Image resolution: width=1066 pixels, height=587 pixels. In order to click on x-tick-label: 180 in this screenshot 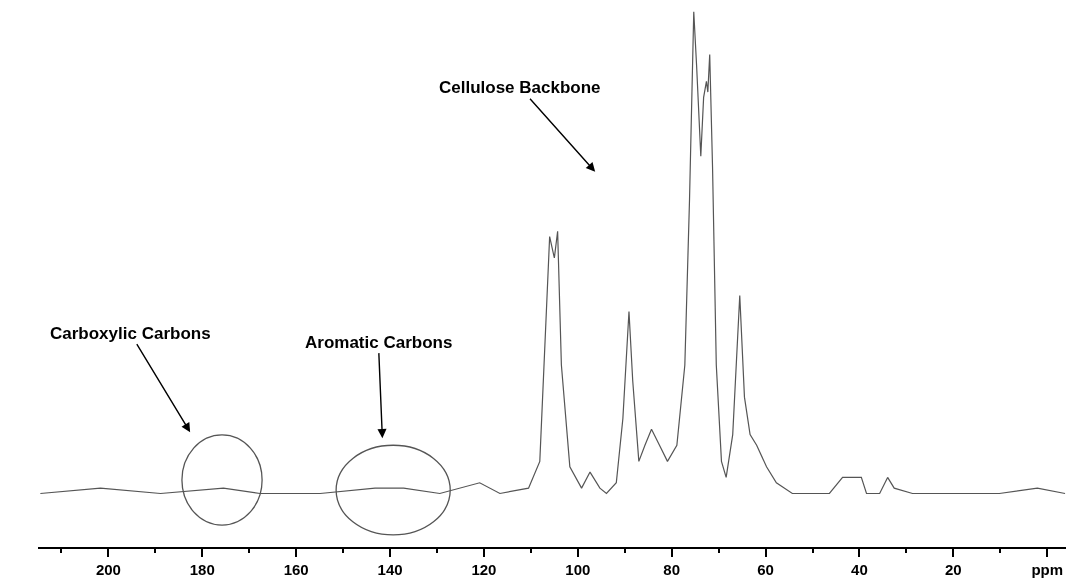, I will do `click(202, 569)`.